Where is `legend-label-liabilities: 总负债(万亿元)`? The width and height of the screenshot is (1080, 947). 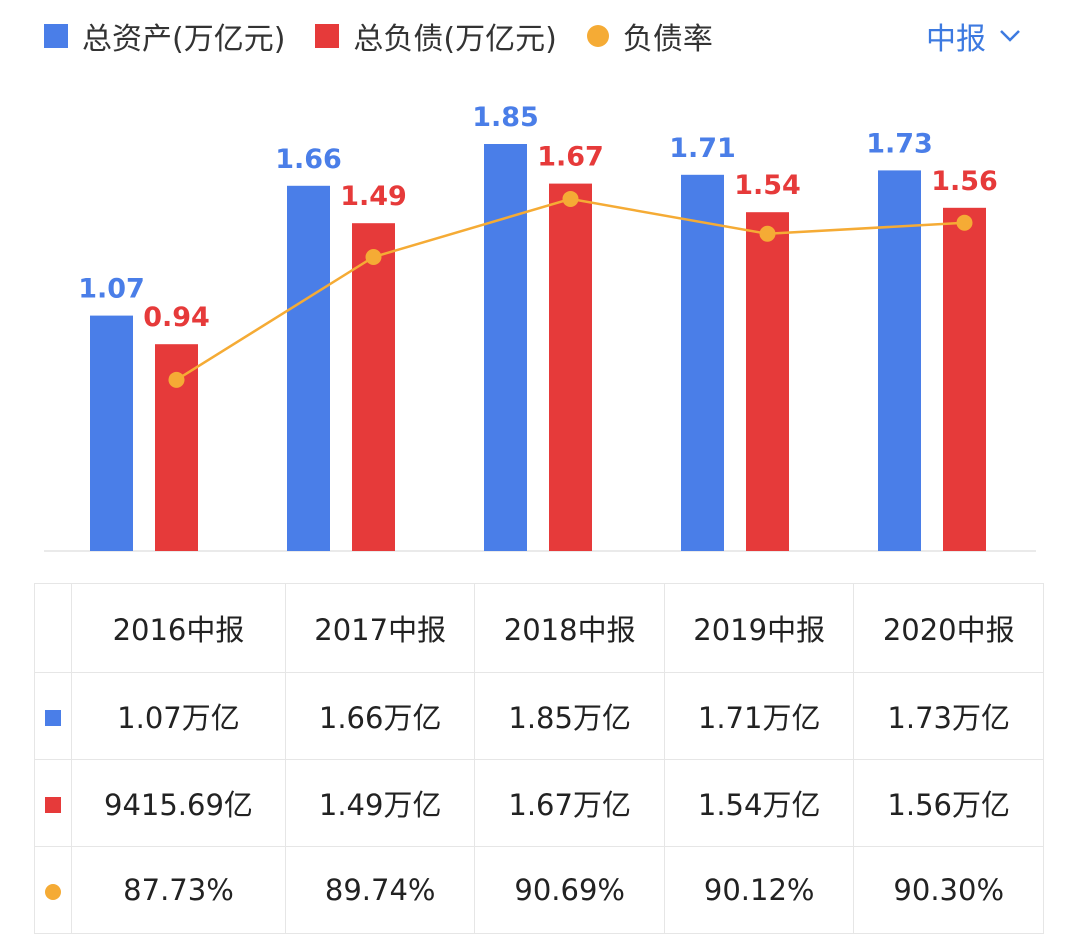 legend-label-liabilities: 总负债(万亿元) is located at coordinates (455, 39).